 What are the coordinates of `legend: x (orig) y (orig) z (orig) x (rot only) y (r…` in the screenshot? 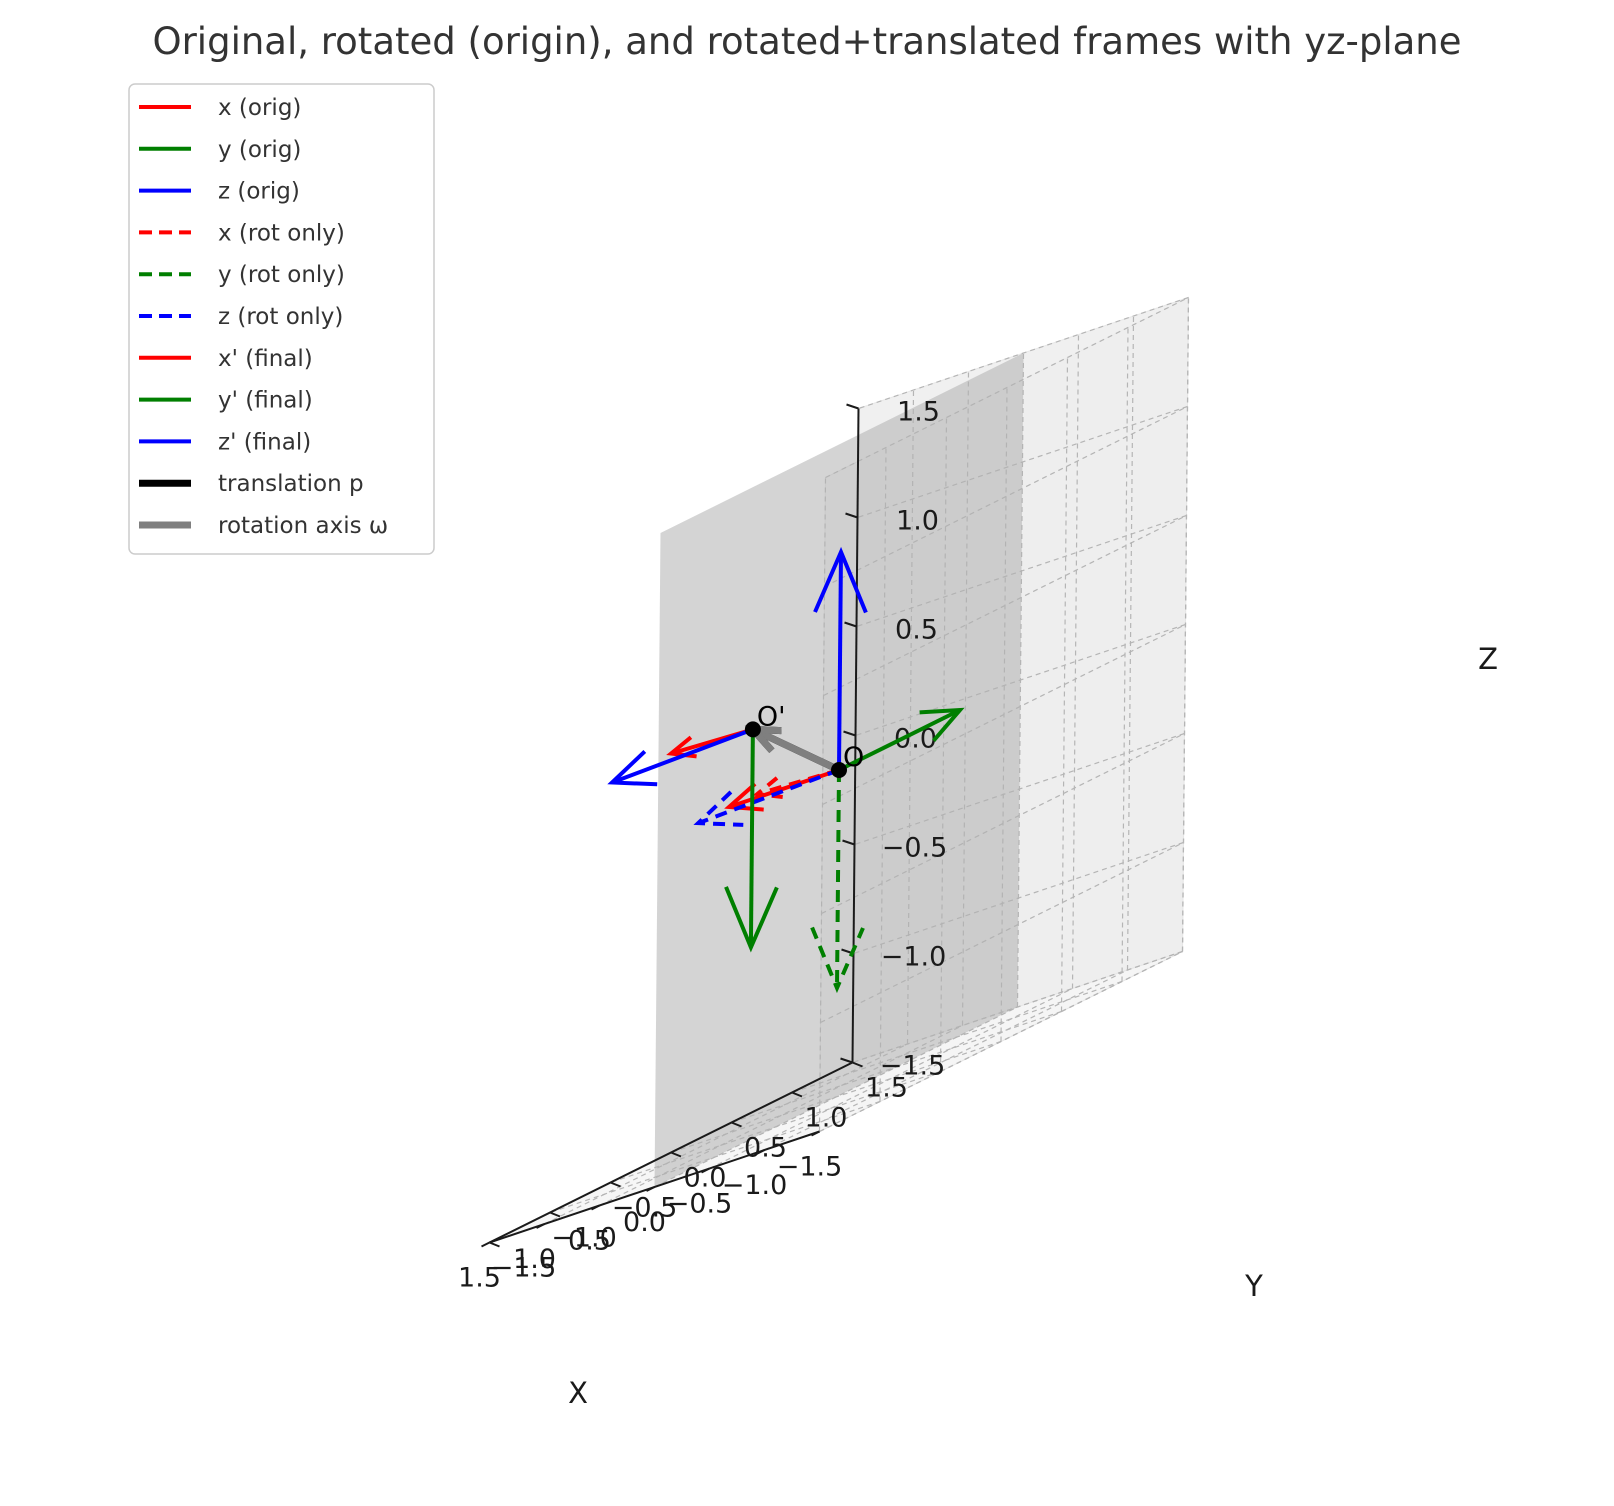 It's located at (281, 319).